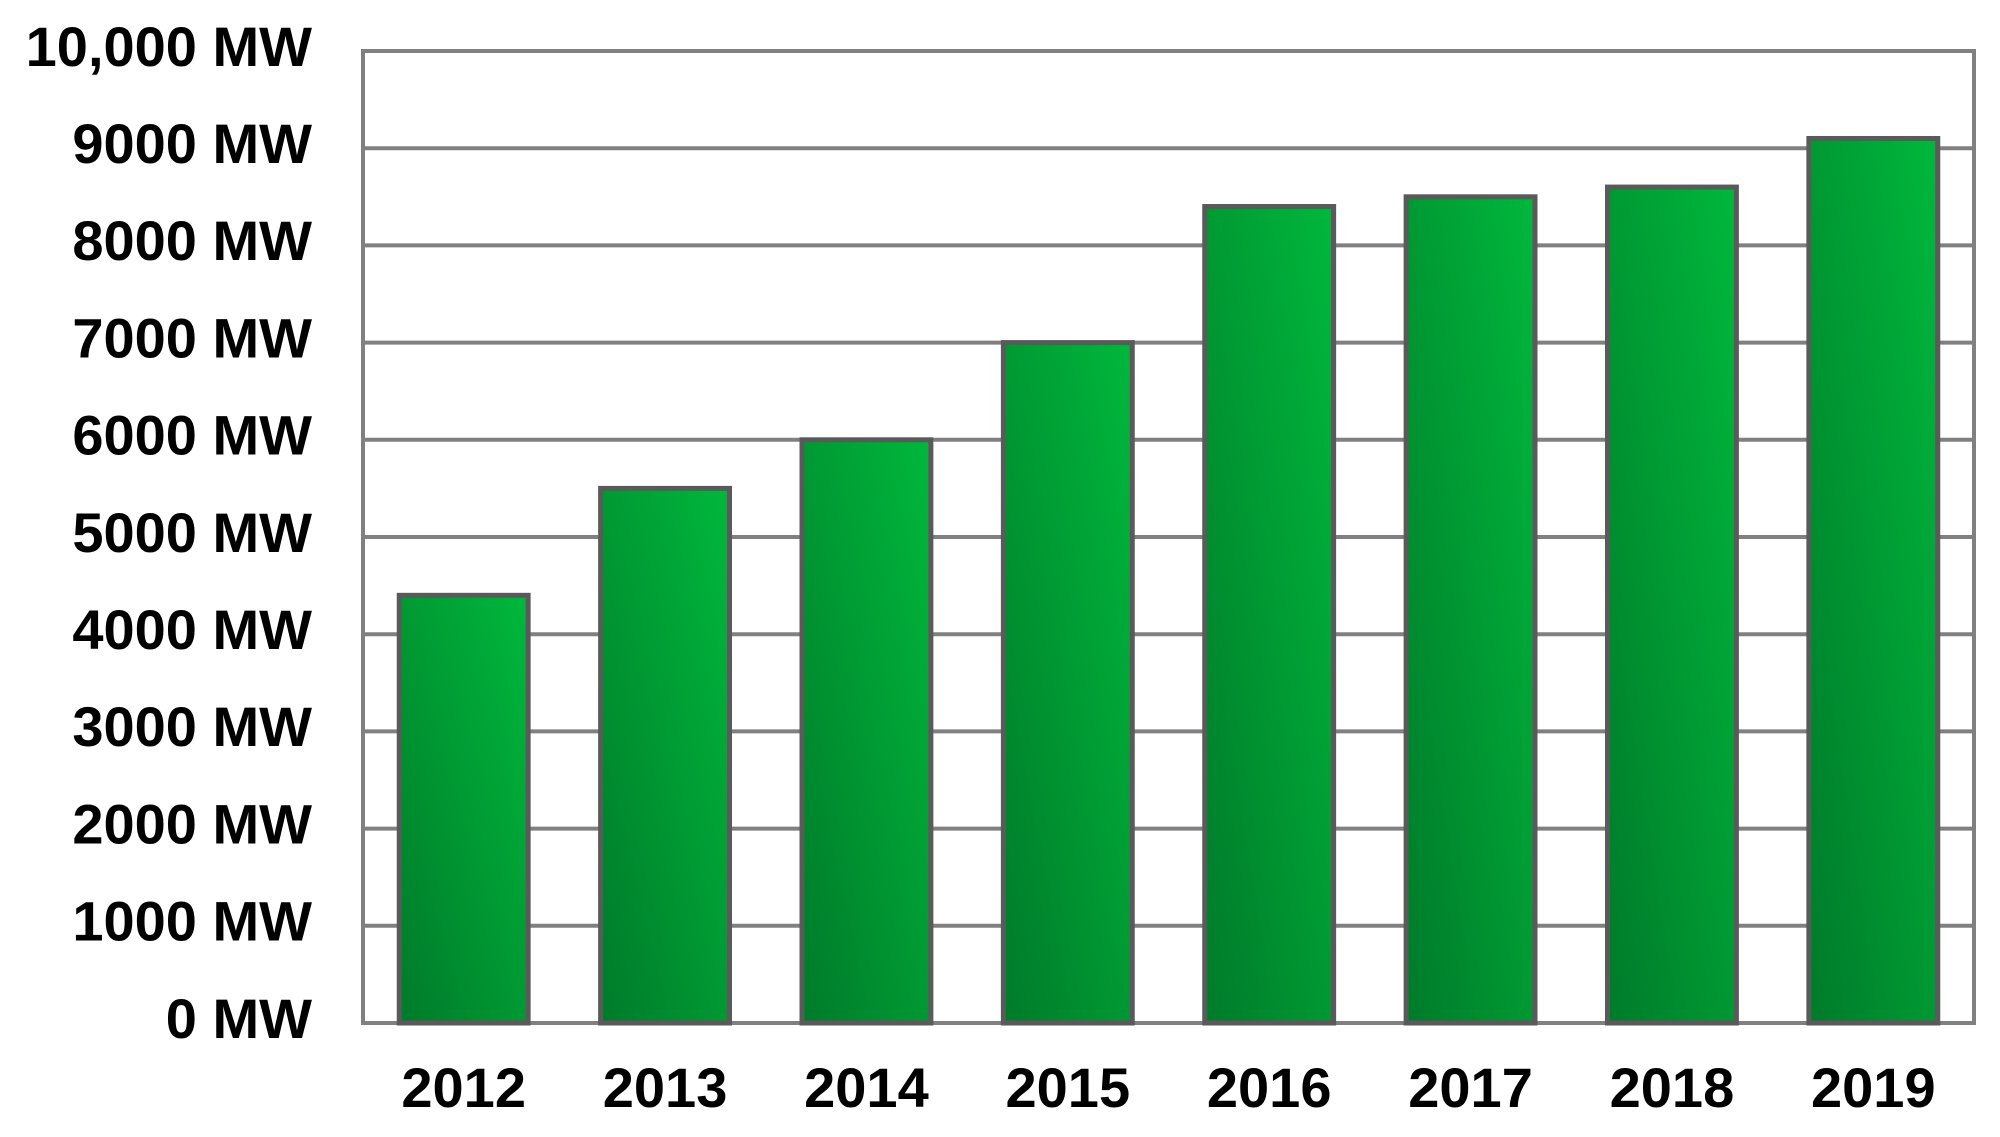 The width and height of the screenshot is (2000, 1137). I want to click on y-tick-label: 6000 MW, so click(192, 435).